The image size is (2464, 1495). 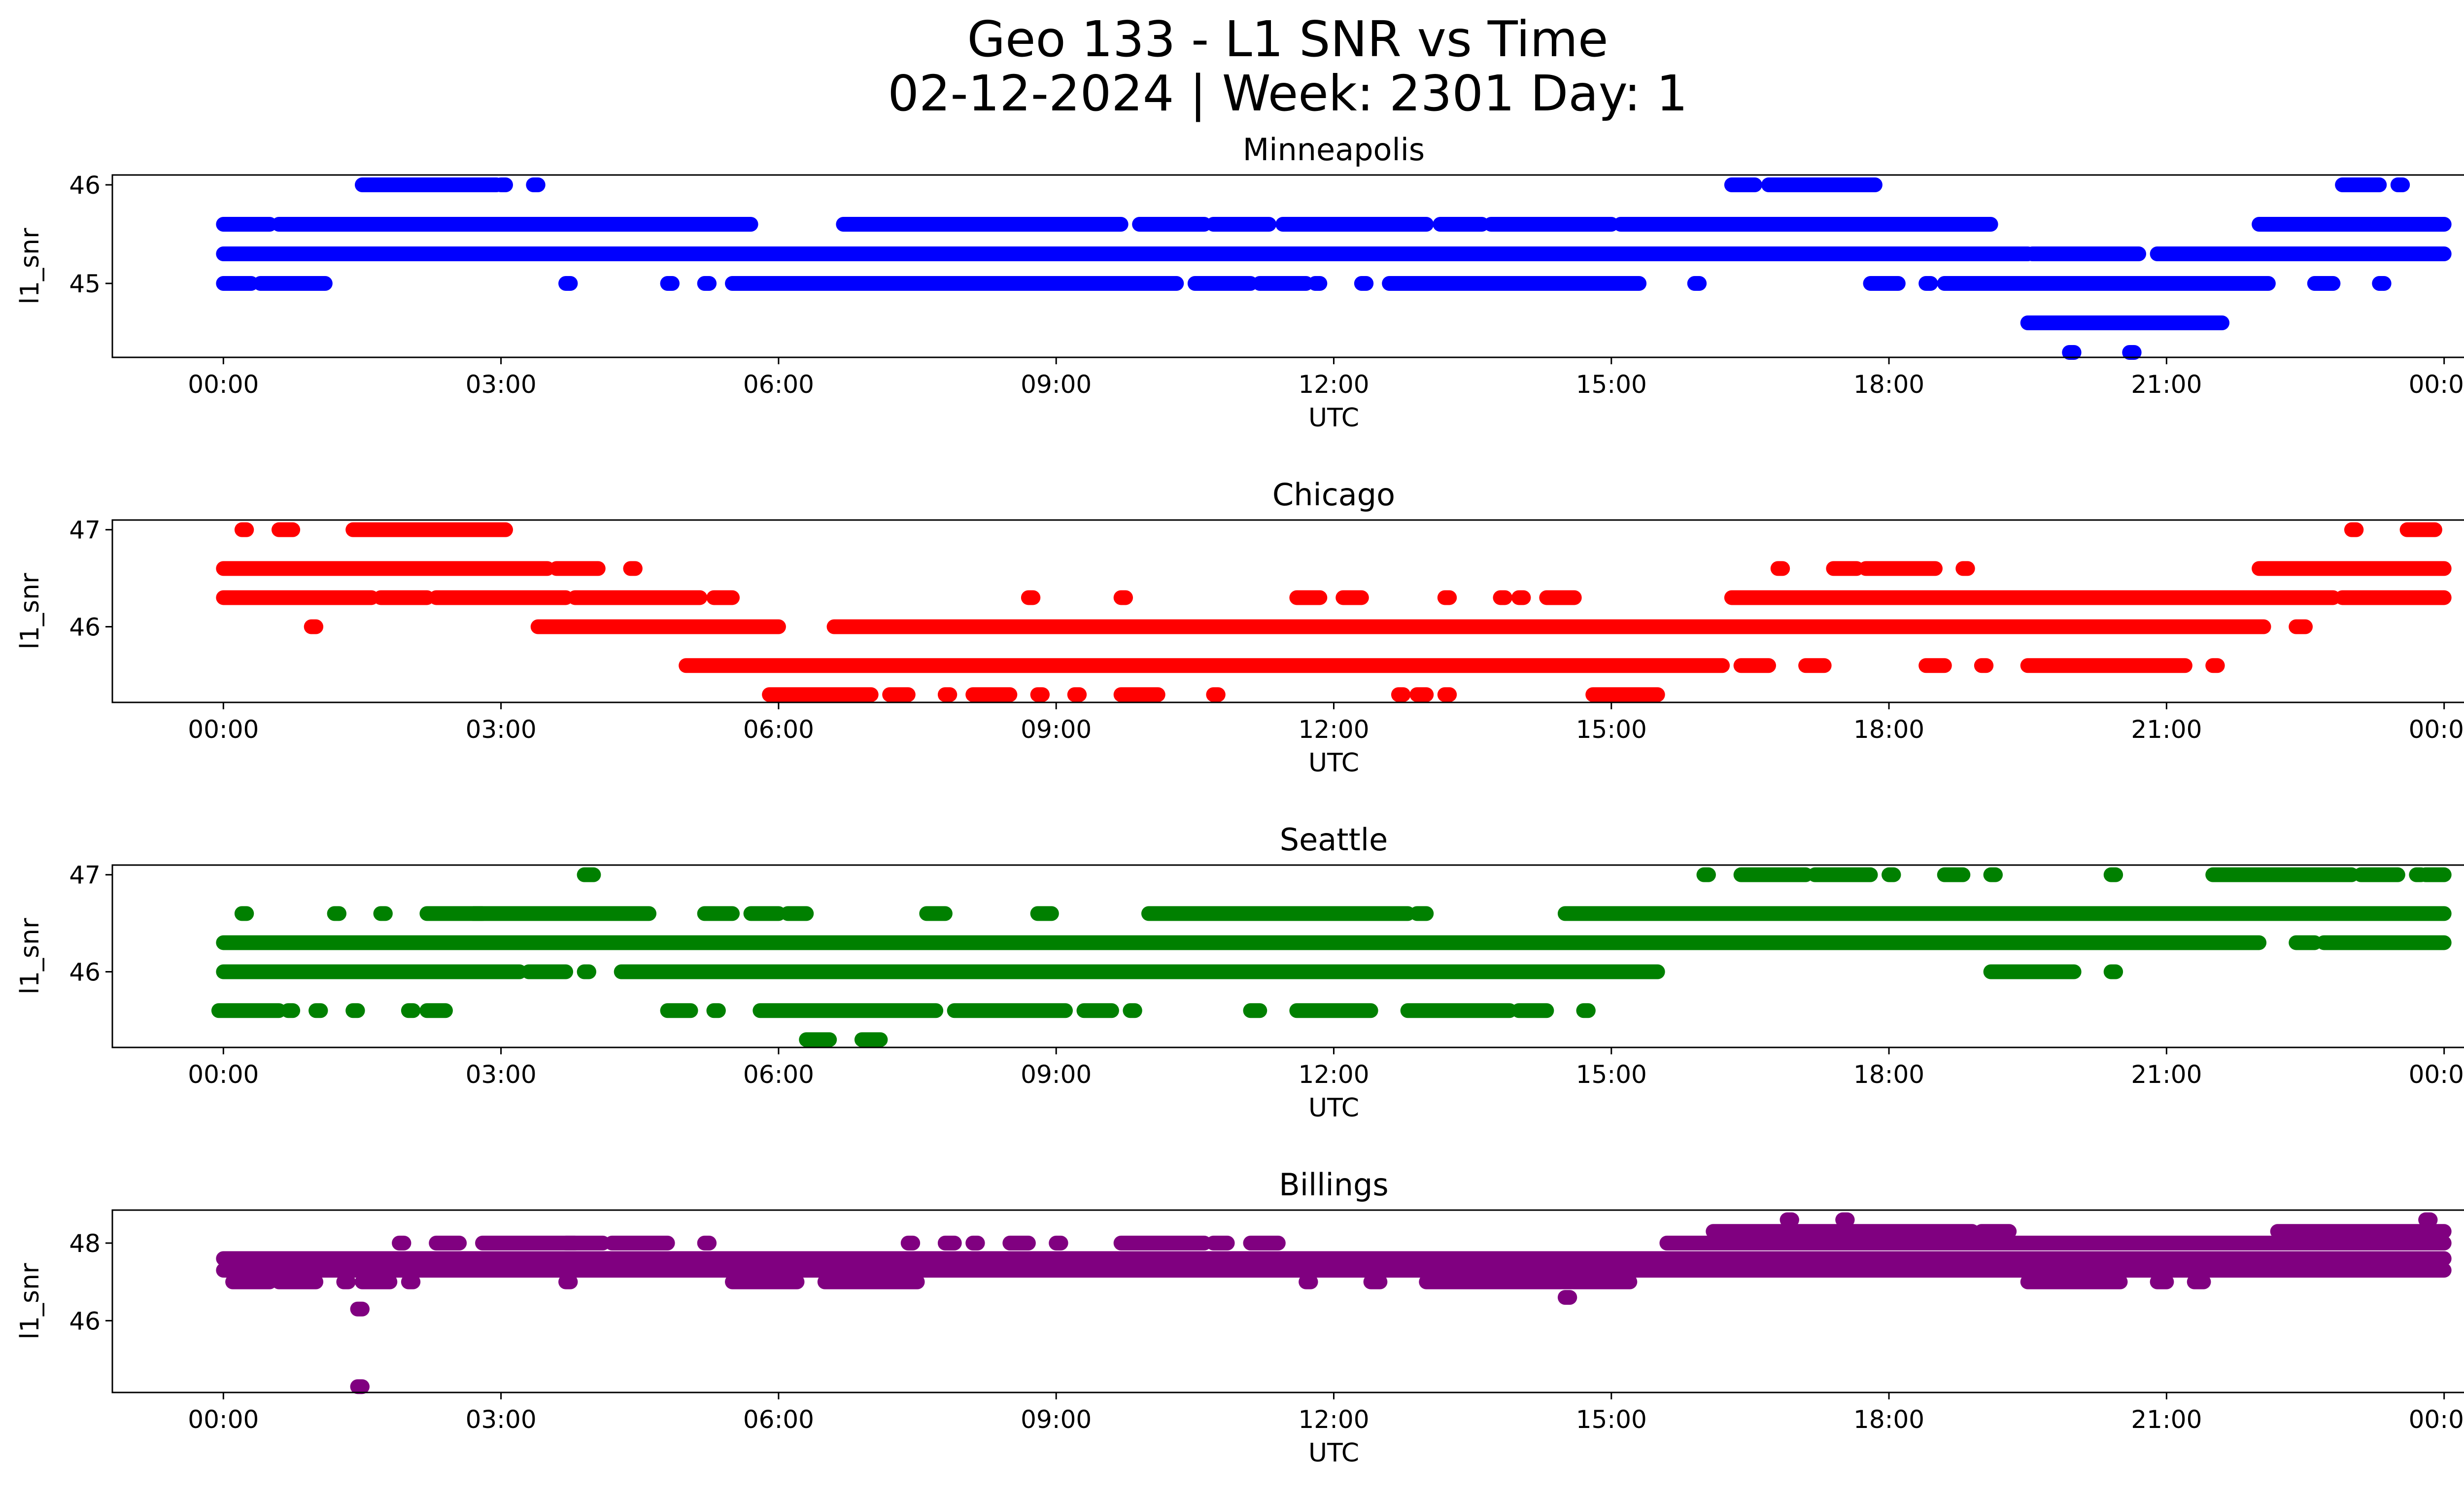 What do you see at coordinates (1333, 495) in the screenshot?
I see `chart-title: Chicago` at bounding box center [1333, 495].